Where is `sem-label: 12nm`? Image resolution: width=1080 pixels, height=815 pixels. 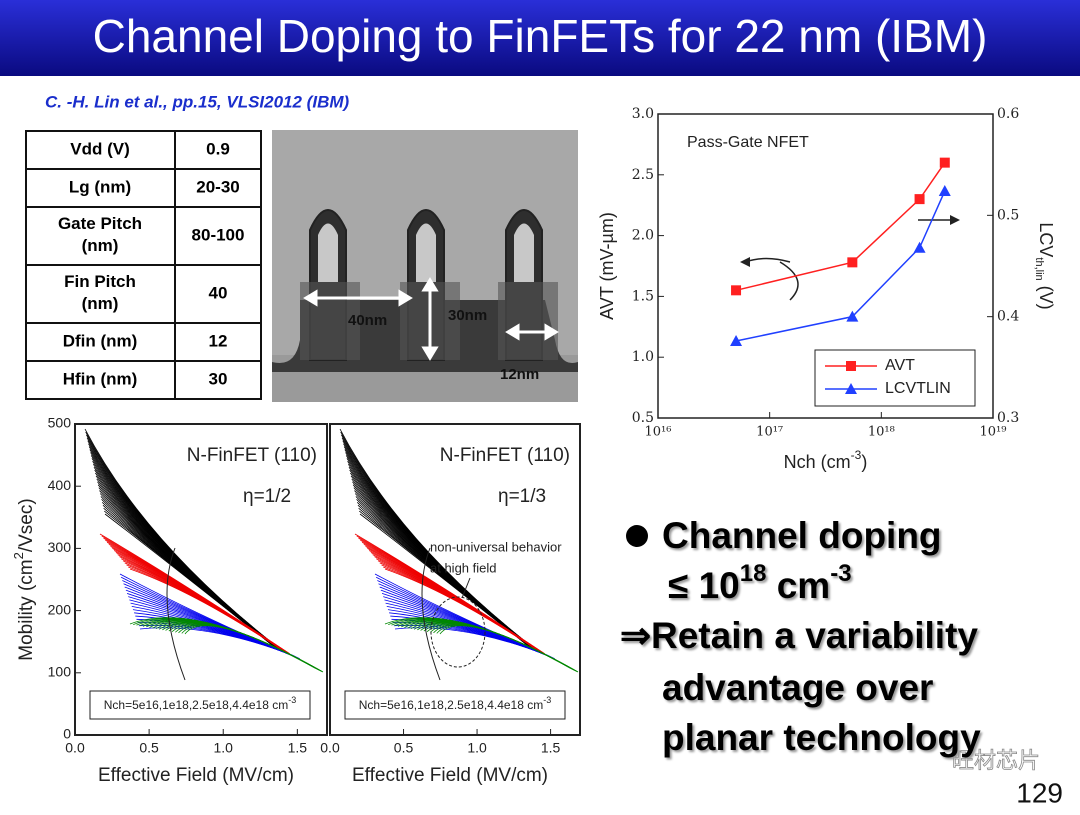 sem-label: 12nm is located at coordinates (519, 374).